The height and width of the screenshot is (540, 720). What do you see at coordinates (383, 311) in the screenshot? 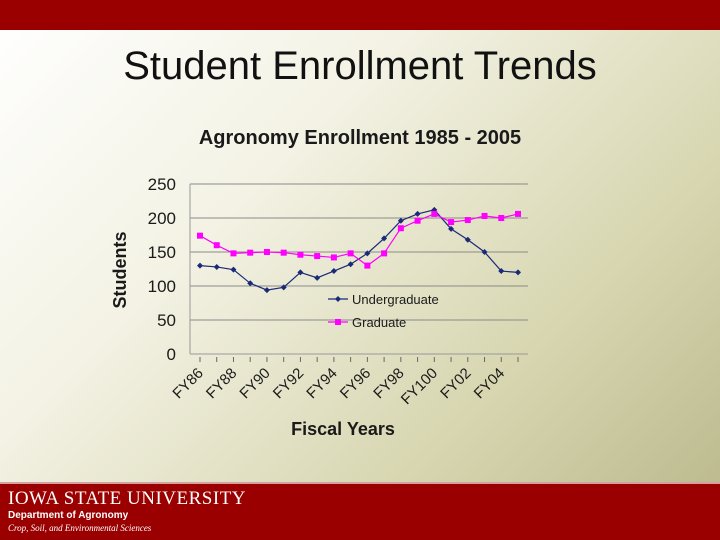
I see `chart-legend: Undergraduate Graduate` at bounding box center [383, 311].